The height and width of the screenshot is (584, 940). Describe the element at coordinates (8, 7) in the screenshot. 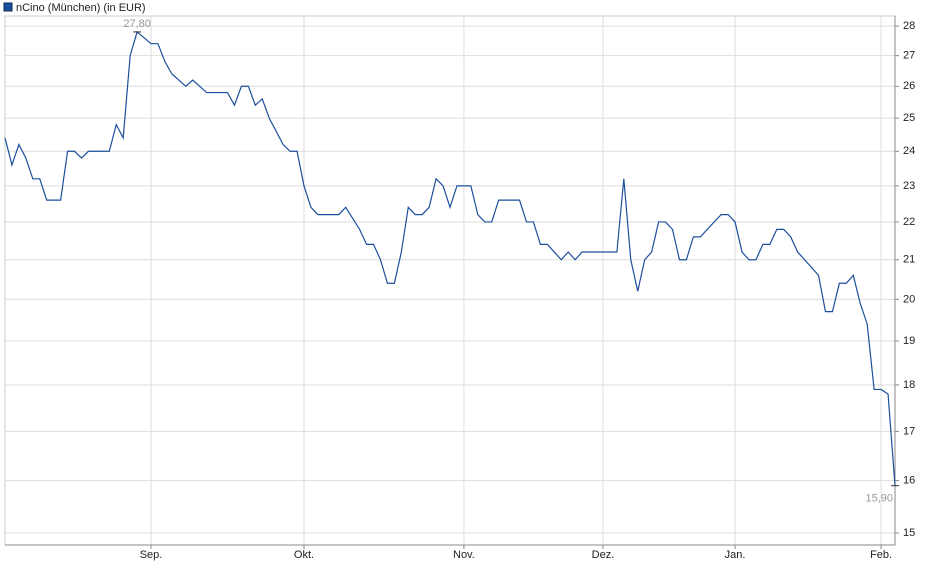

I see `legend-swatch` at that location.